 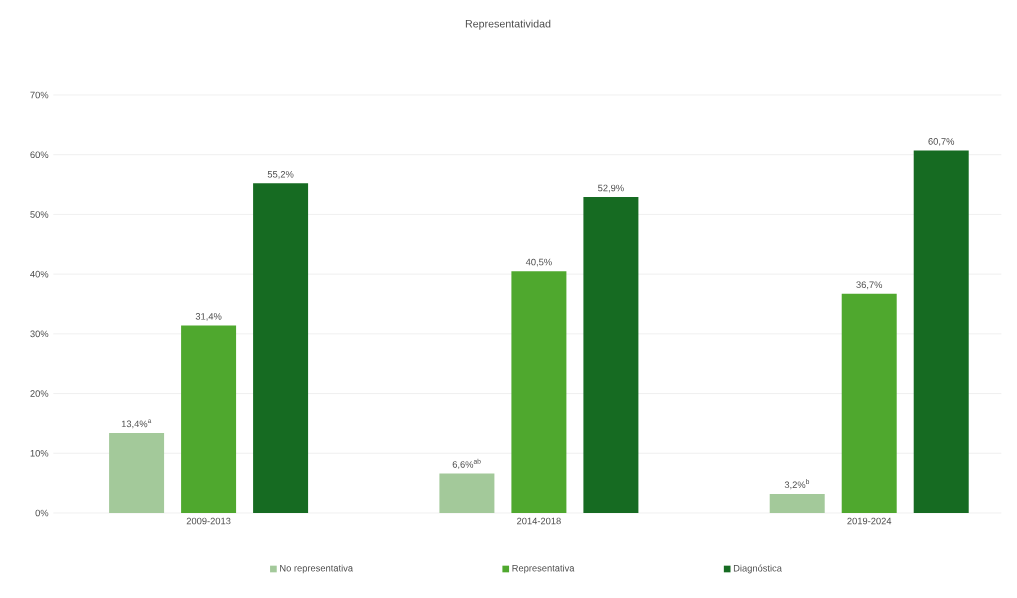 What do you see at coordinates (869, 285) in the screenshot?
I see `data-label: 36,7%` at bounding box center [869, 285].